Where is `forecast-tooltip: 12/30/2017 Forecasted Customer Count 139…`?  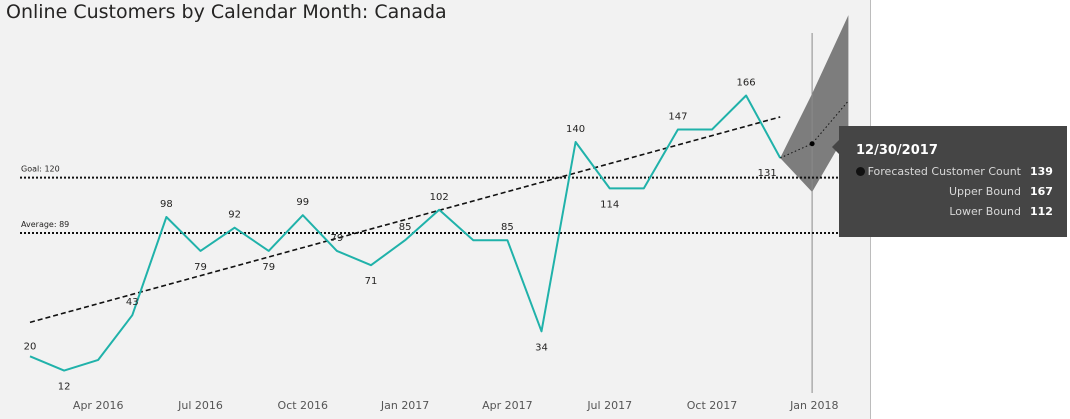
forecast-tooltip: 12/30/2017 Forecasted Customer Count 139… is located at coordinates (949, 181).